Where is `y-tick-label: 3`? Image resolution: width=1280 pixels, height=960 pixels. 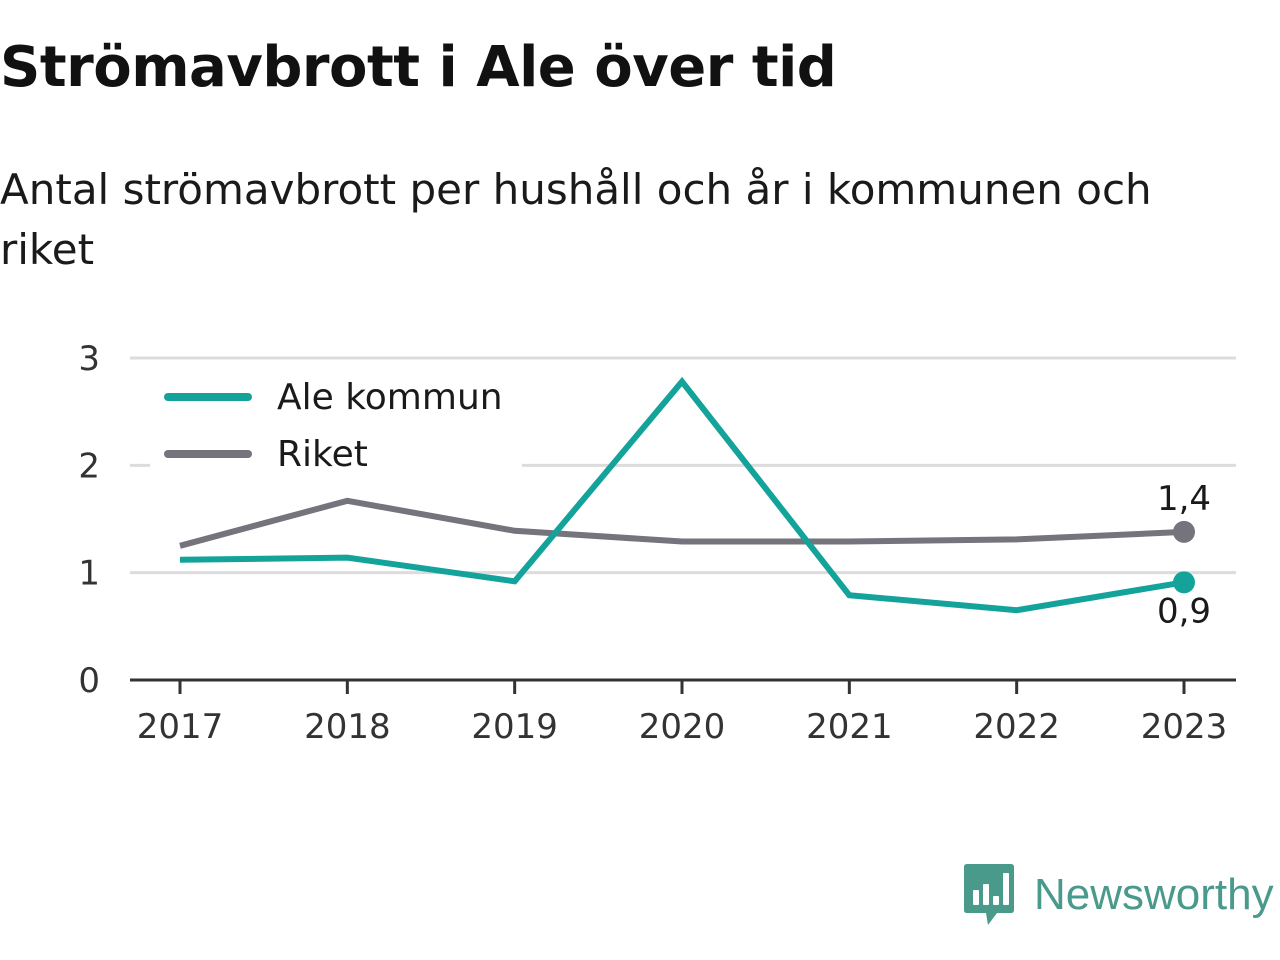 y-tick-label: 3 is located at coordinates (89, 359).